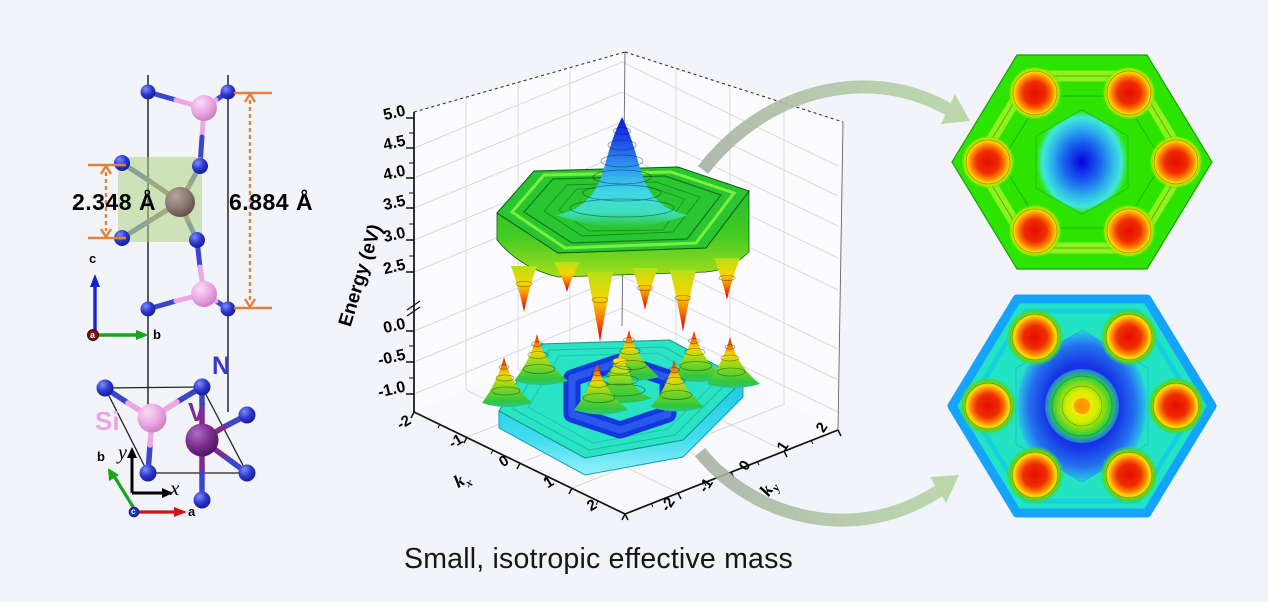 The image size is (1268, 602). What do you see at coordinates (833, 127) in the screenshot?
I see `arrow-to-top-contour` at bounding box center [833, 127].